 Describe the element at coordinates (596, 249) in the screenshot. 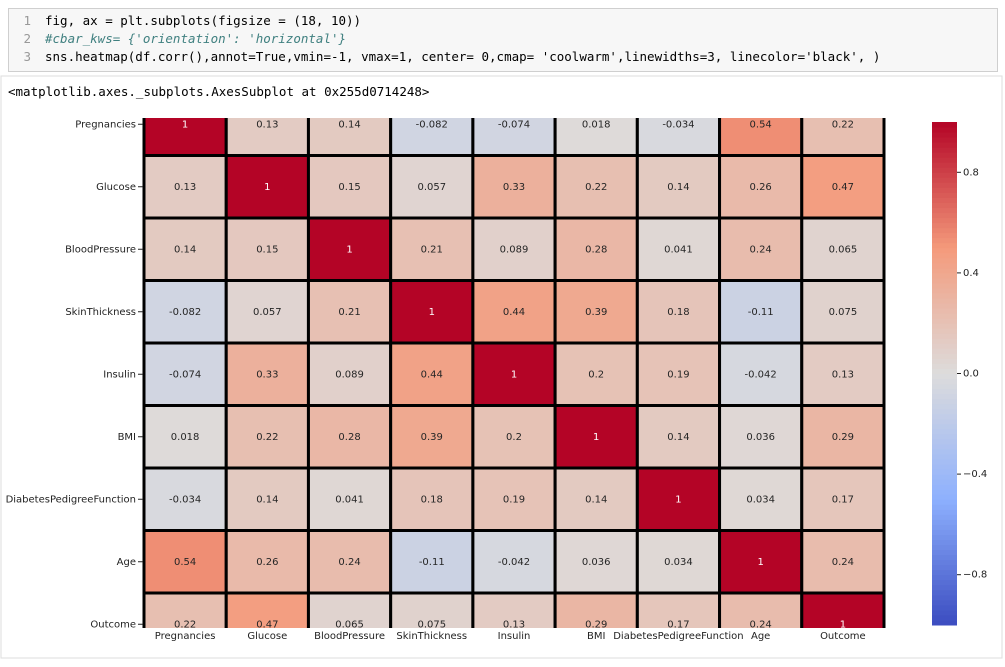

I see `cell-label: 0.28` at that location.